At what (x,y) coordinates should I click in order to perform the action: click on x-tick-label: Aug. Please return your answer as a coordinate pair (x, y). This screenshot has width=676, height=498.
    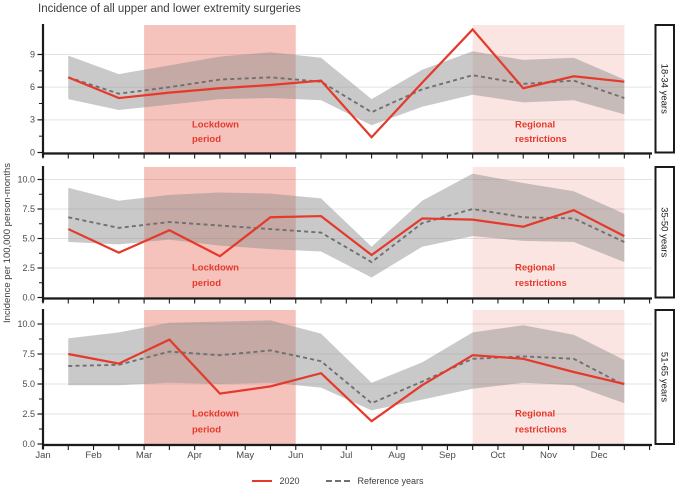
    Looking at the image, I should click on (396, 455).